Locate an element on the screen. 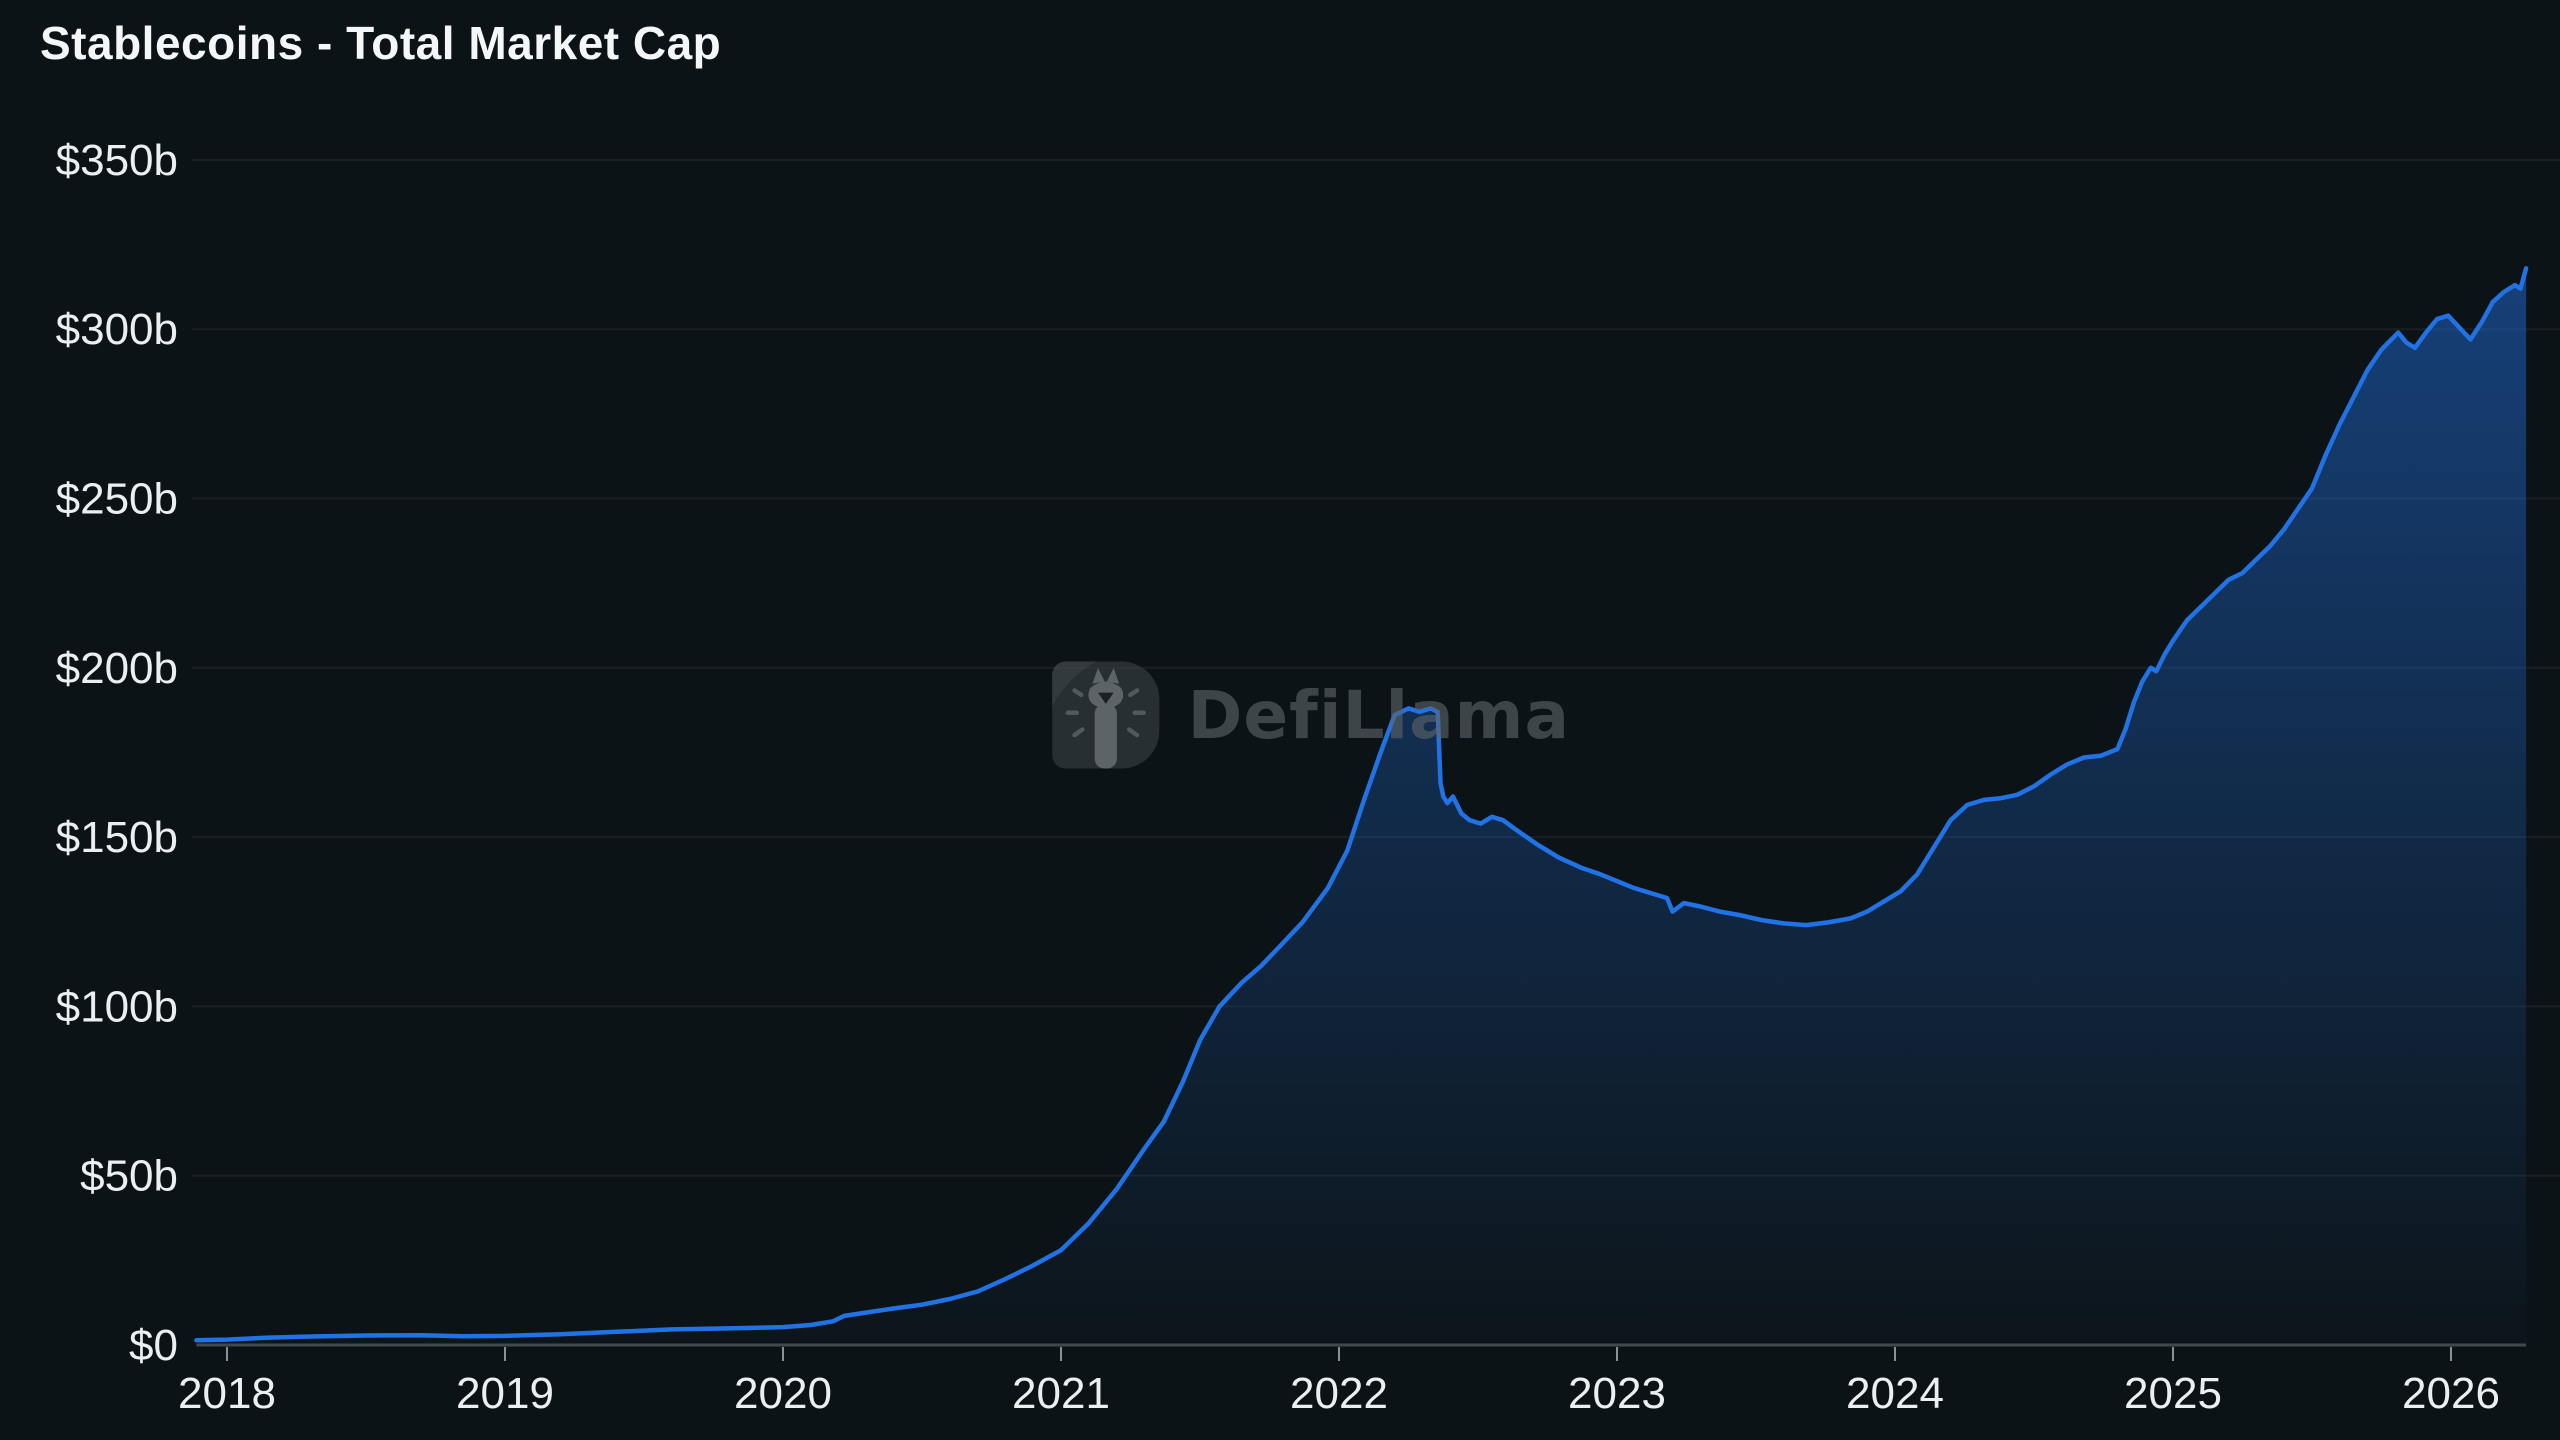 The height and width of the screenshot is (1440, 2560). x-axis-label-2019: 2019 is located at coordinates (505, 1393).